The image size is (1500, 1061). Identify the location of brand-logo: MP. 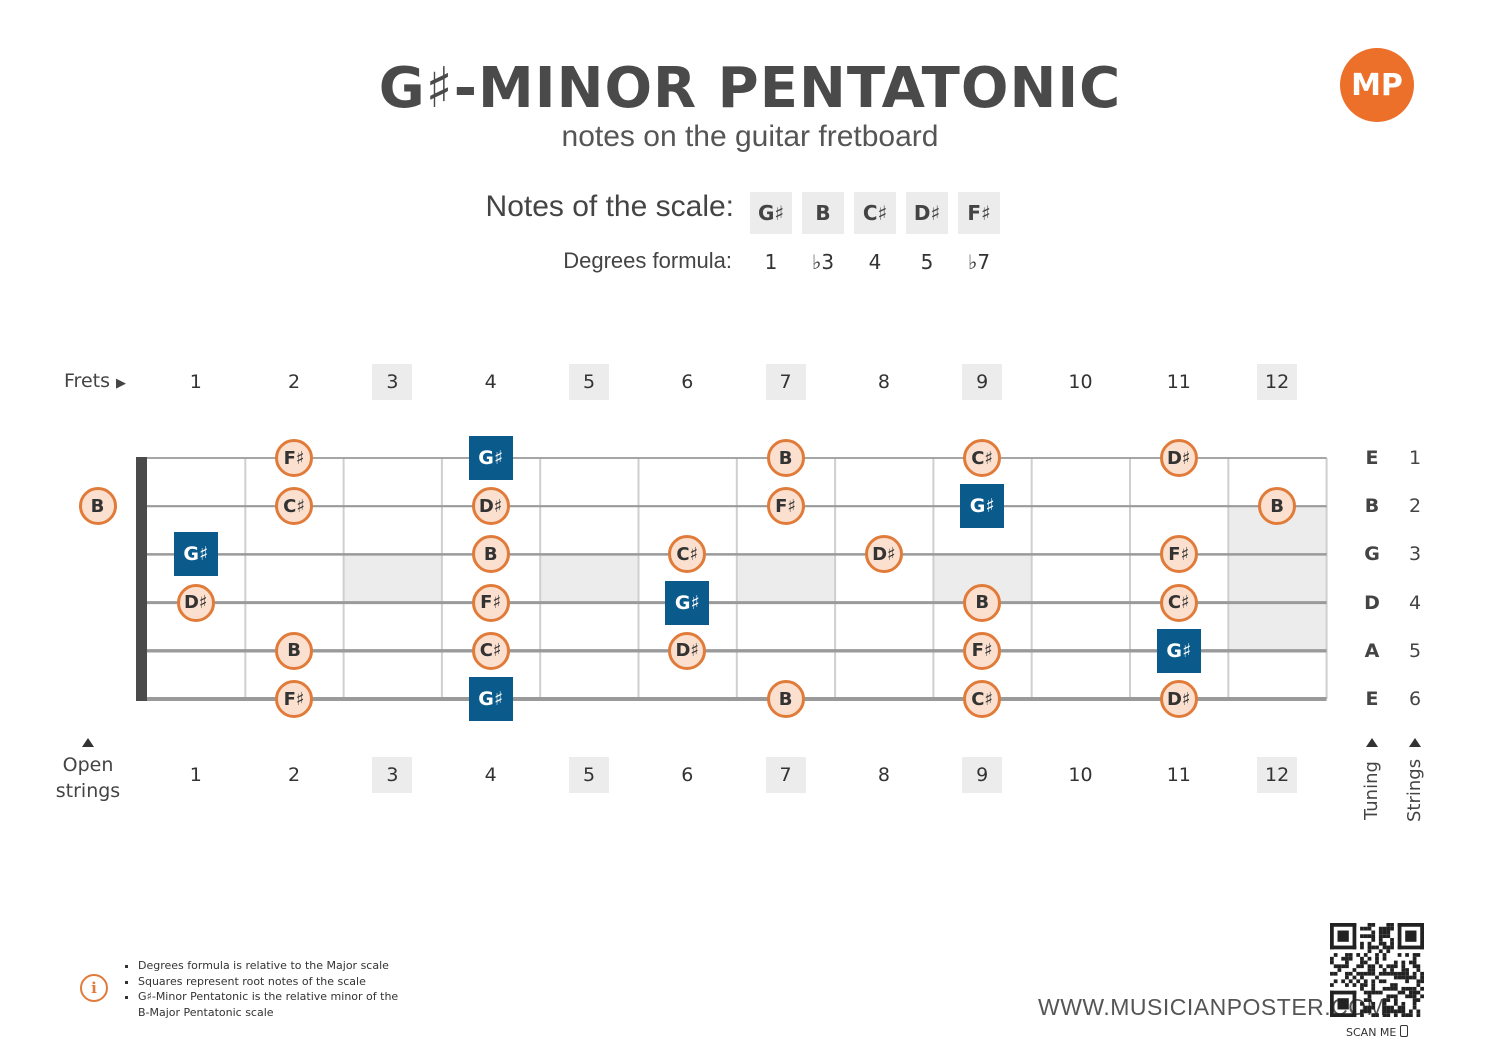
(1377, 85).